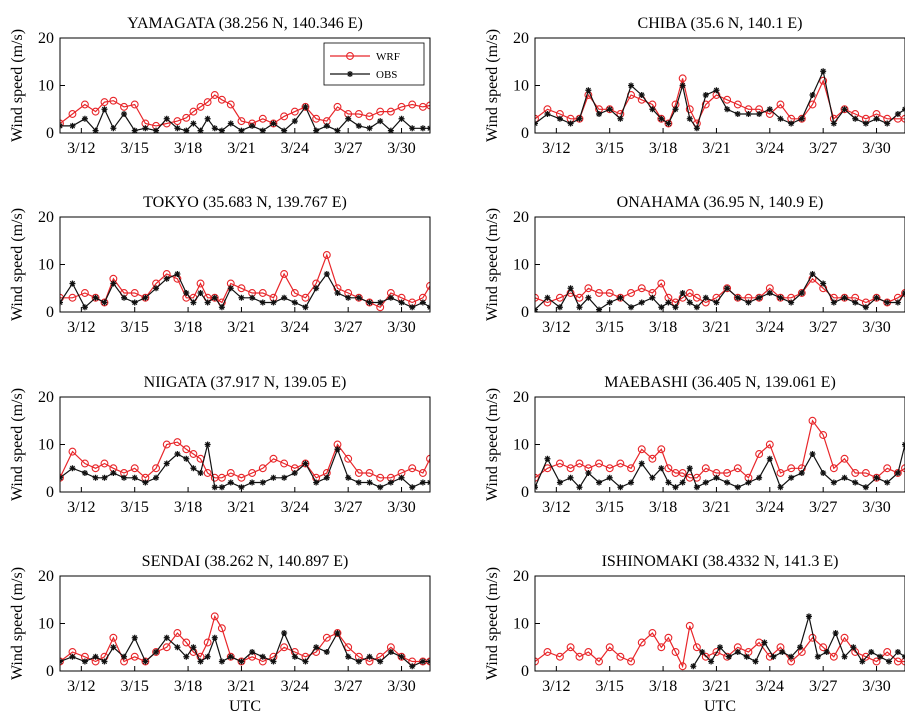  I want to click on x-tick-label: 3/15, so click(134, 148).